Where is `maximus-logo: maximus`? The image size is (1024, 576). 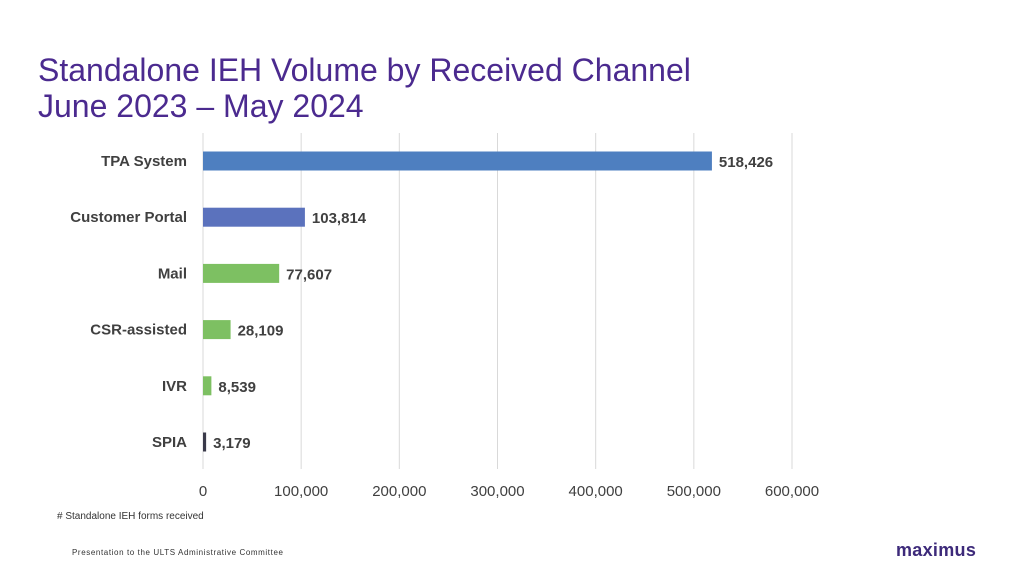 maximus-logo: maximus is located at coordinates (936, 550).